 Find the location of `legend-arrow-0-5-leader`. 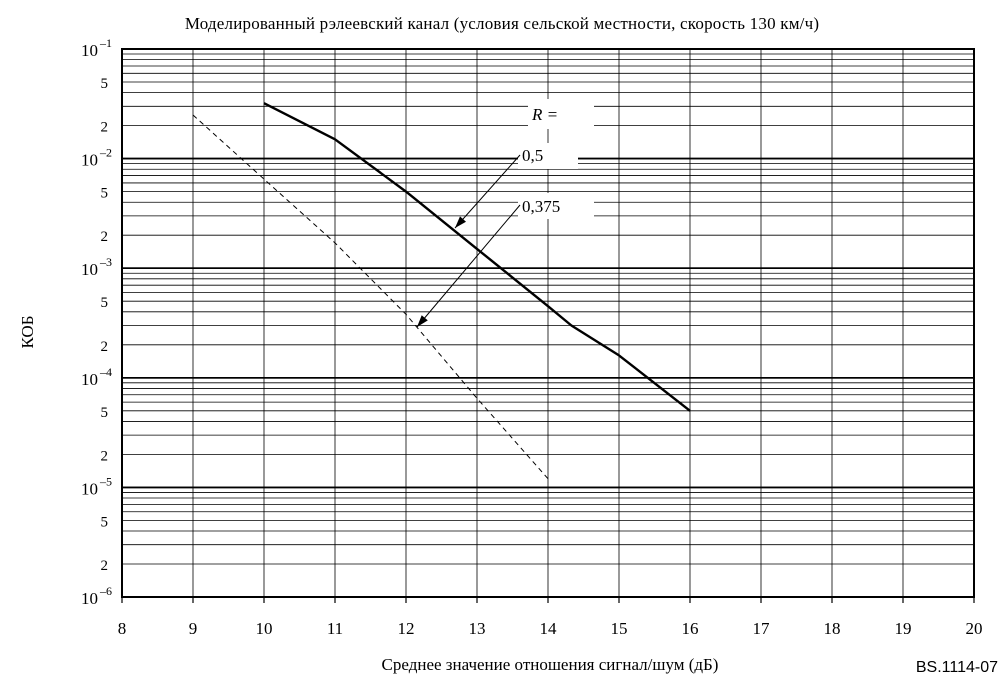

legend-arrow-0-5-leader is located at coordinates (487, 191).